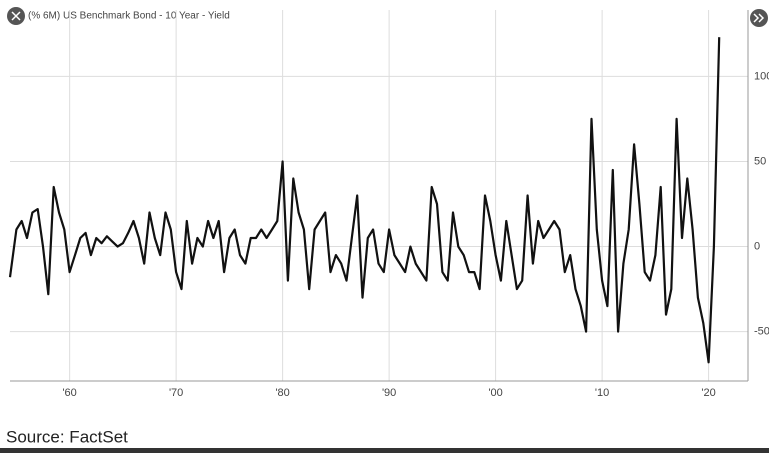 The height and width of the screenshot is (453, 769). What do you see at coordinates (384, 450) in the screenshot?
I see `bottom-bar` at bounding box center [384, 450].